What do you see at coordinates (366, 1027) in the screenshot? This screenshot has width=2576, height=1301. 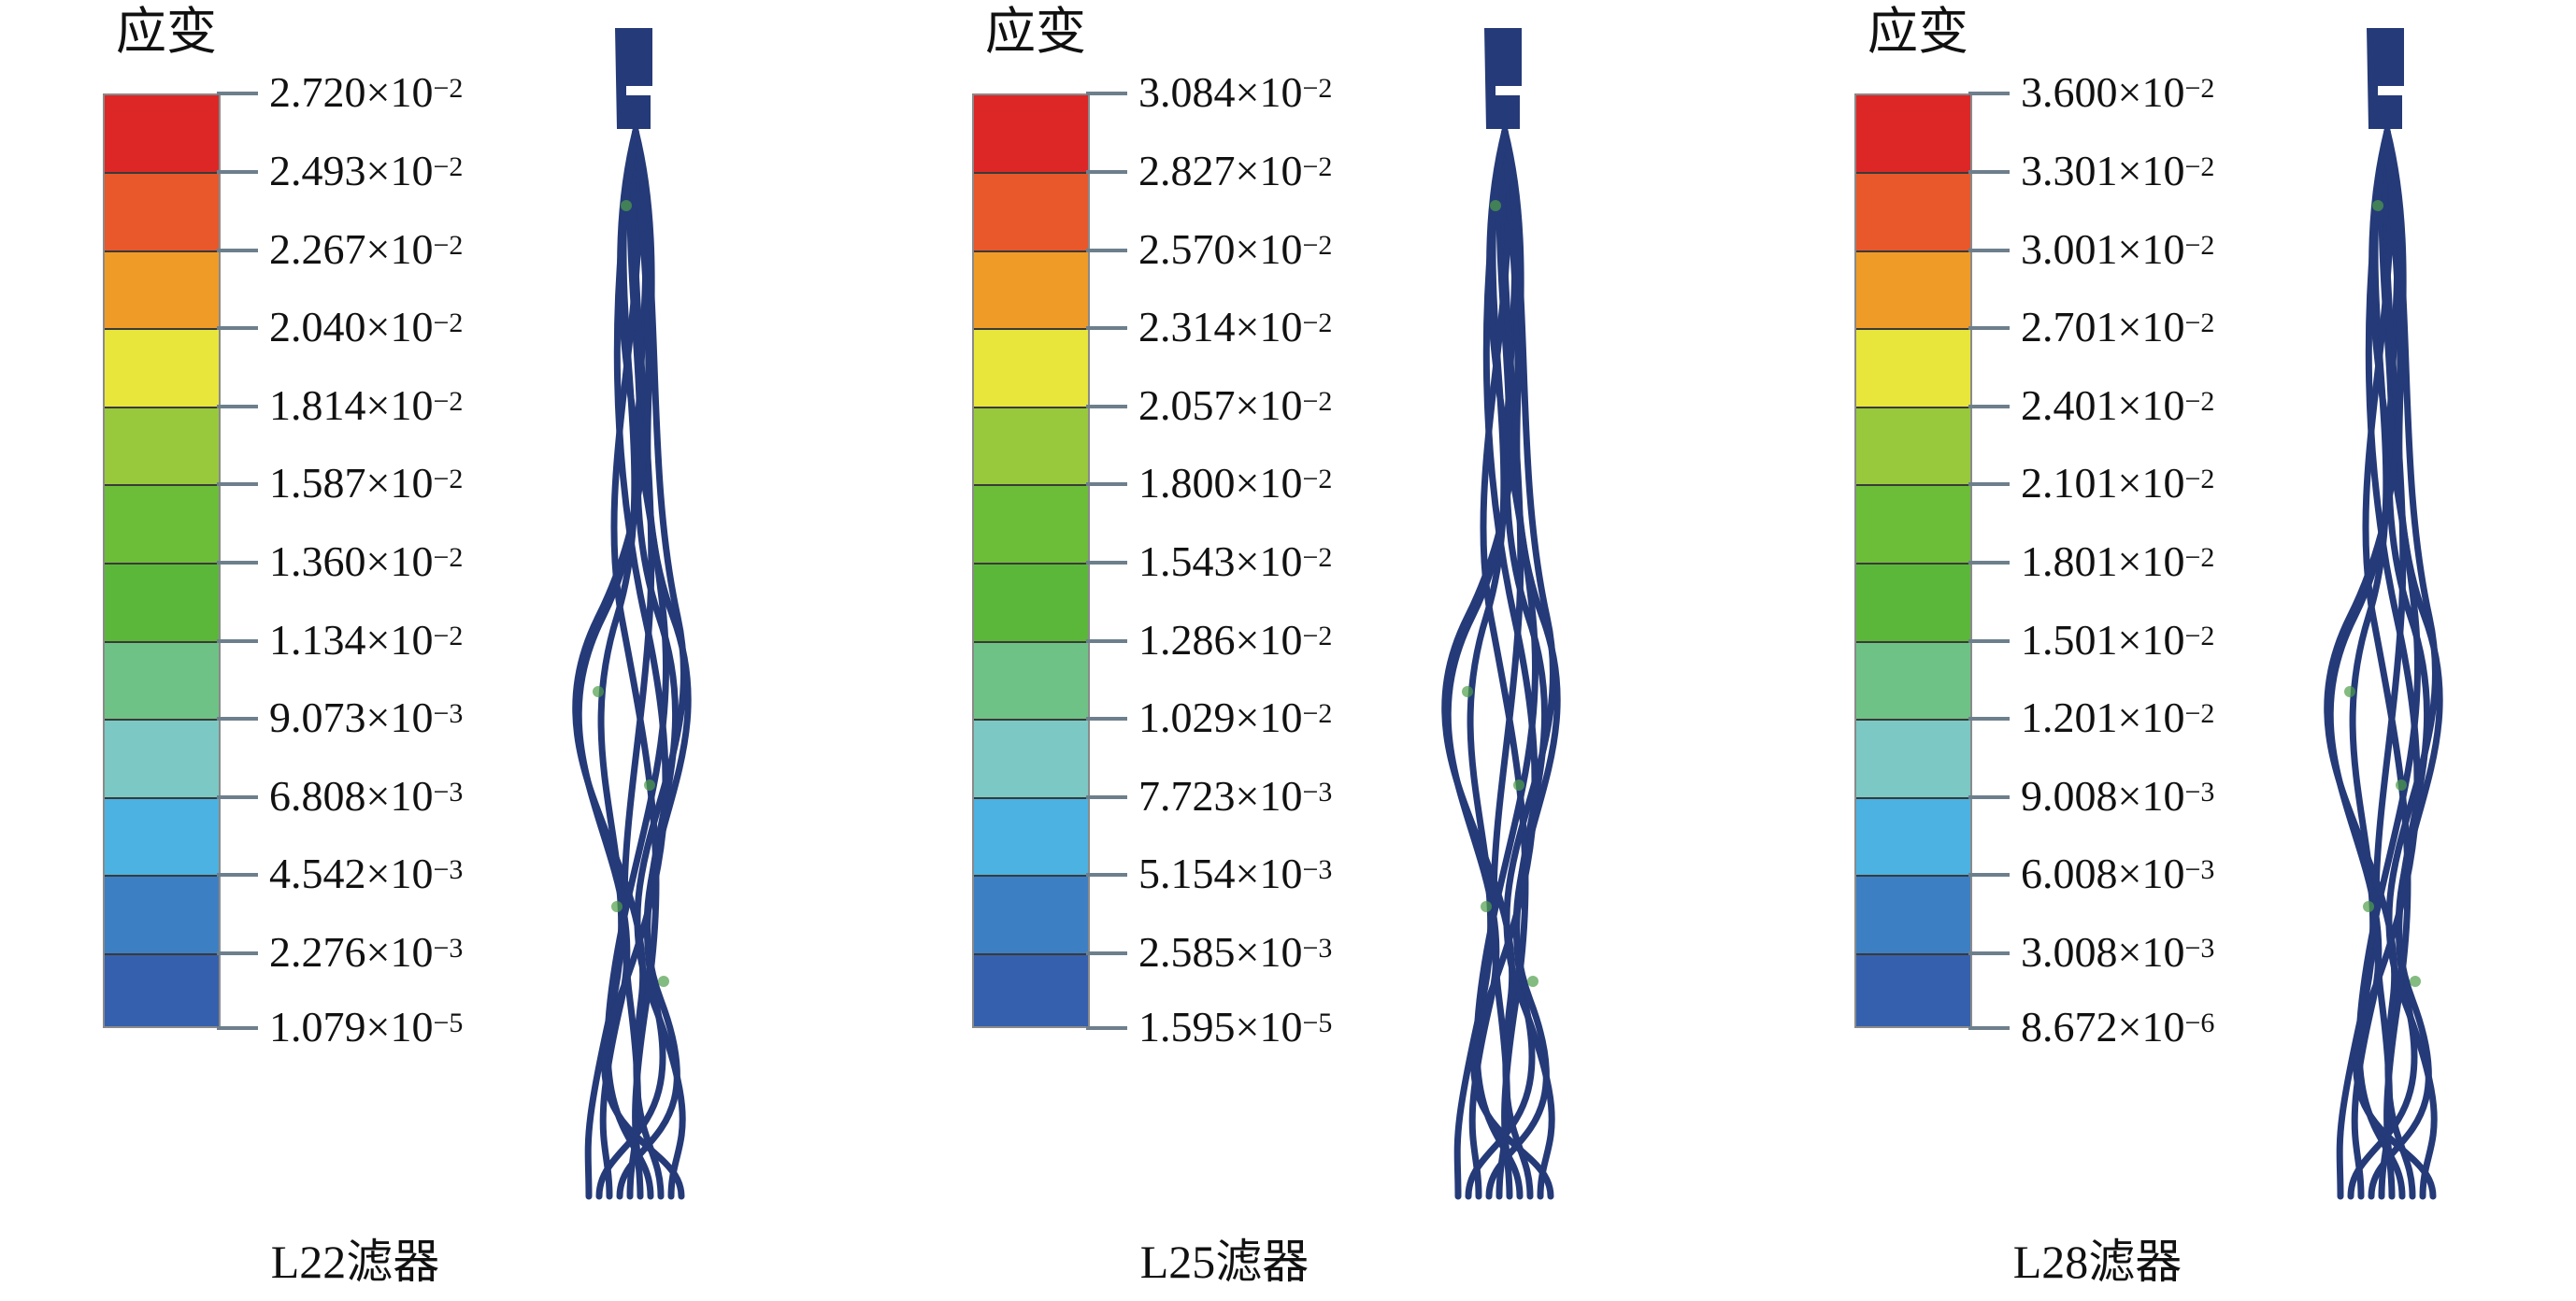 I see `scale-label: 1.079×10⁻⁵` at bounding box center [366, 1027].